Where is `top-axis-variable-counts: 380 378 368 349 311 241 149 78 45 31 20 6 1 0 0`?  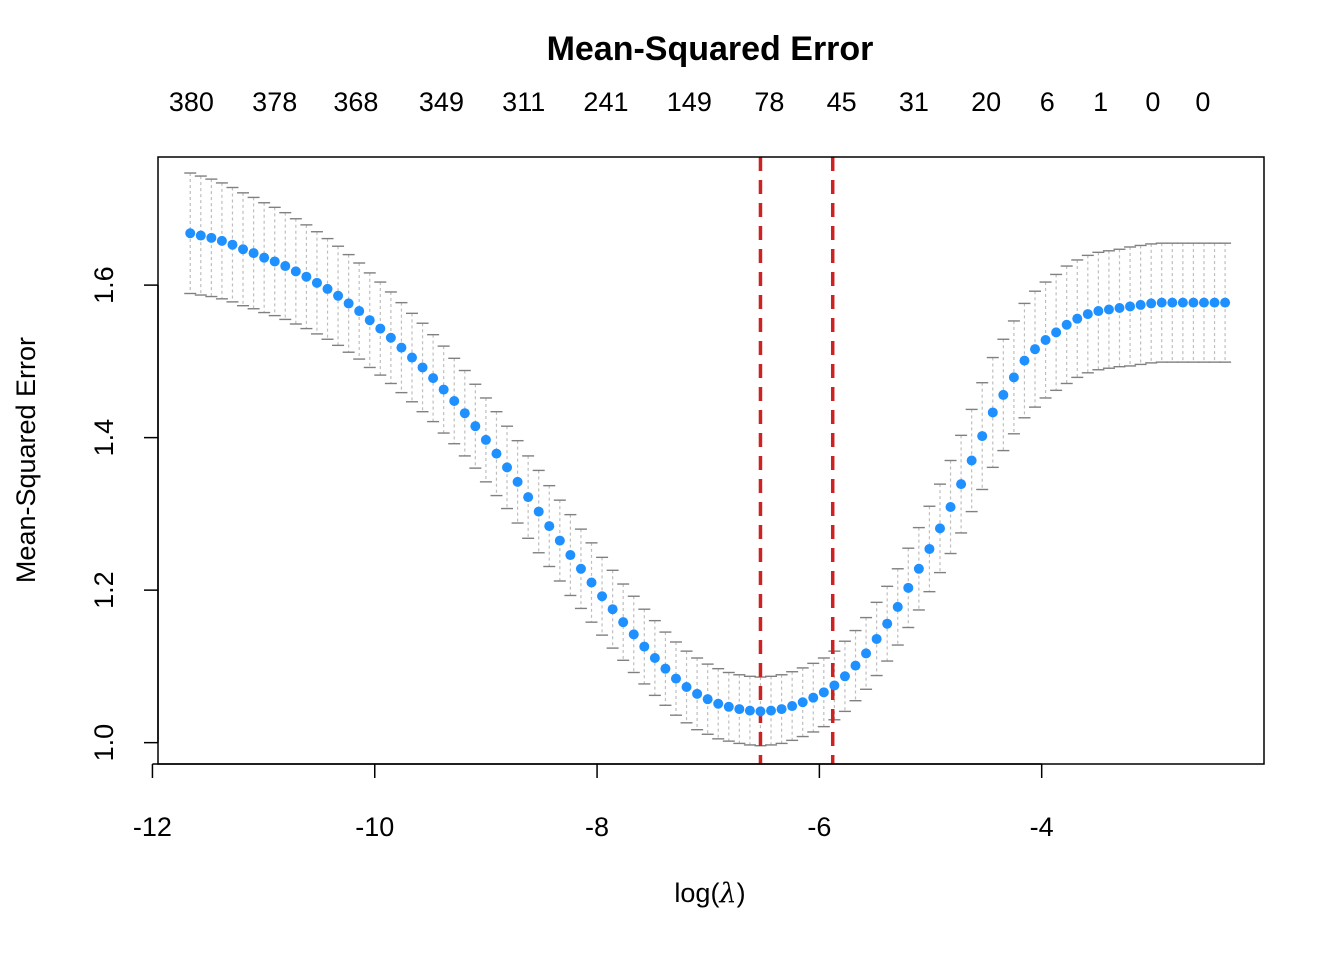 top-axis-variable-counts: 380 378 368 349 311 241 149 78 45 31 20 6 1 0 0 is located at coordinates (690, 102).